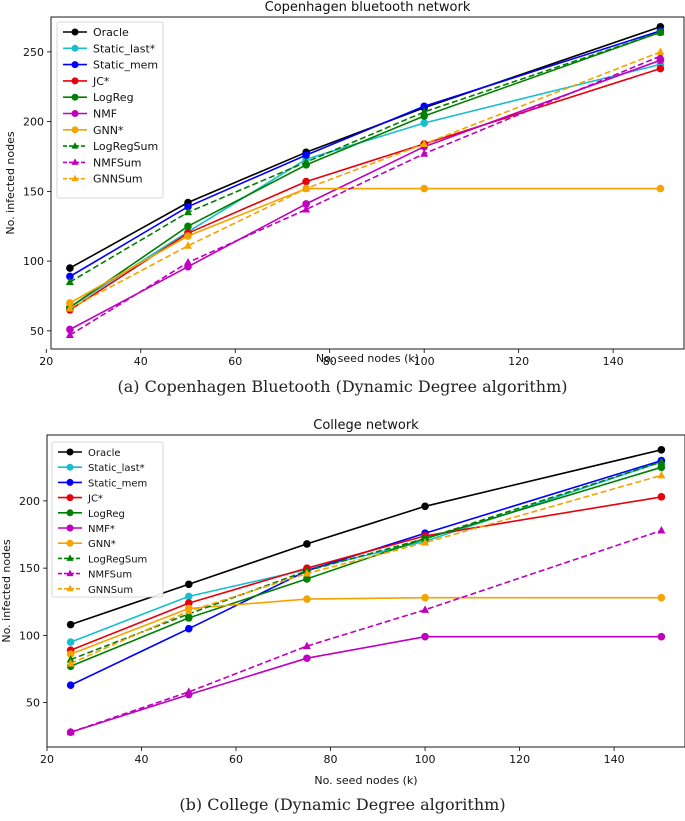 Image resolution: width=685 pixels, height=821 pixels. What do you see at coordinates (37, 331) in the screenshot?
I see `y-tick-label: 50` at bounding box center [37, 331].